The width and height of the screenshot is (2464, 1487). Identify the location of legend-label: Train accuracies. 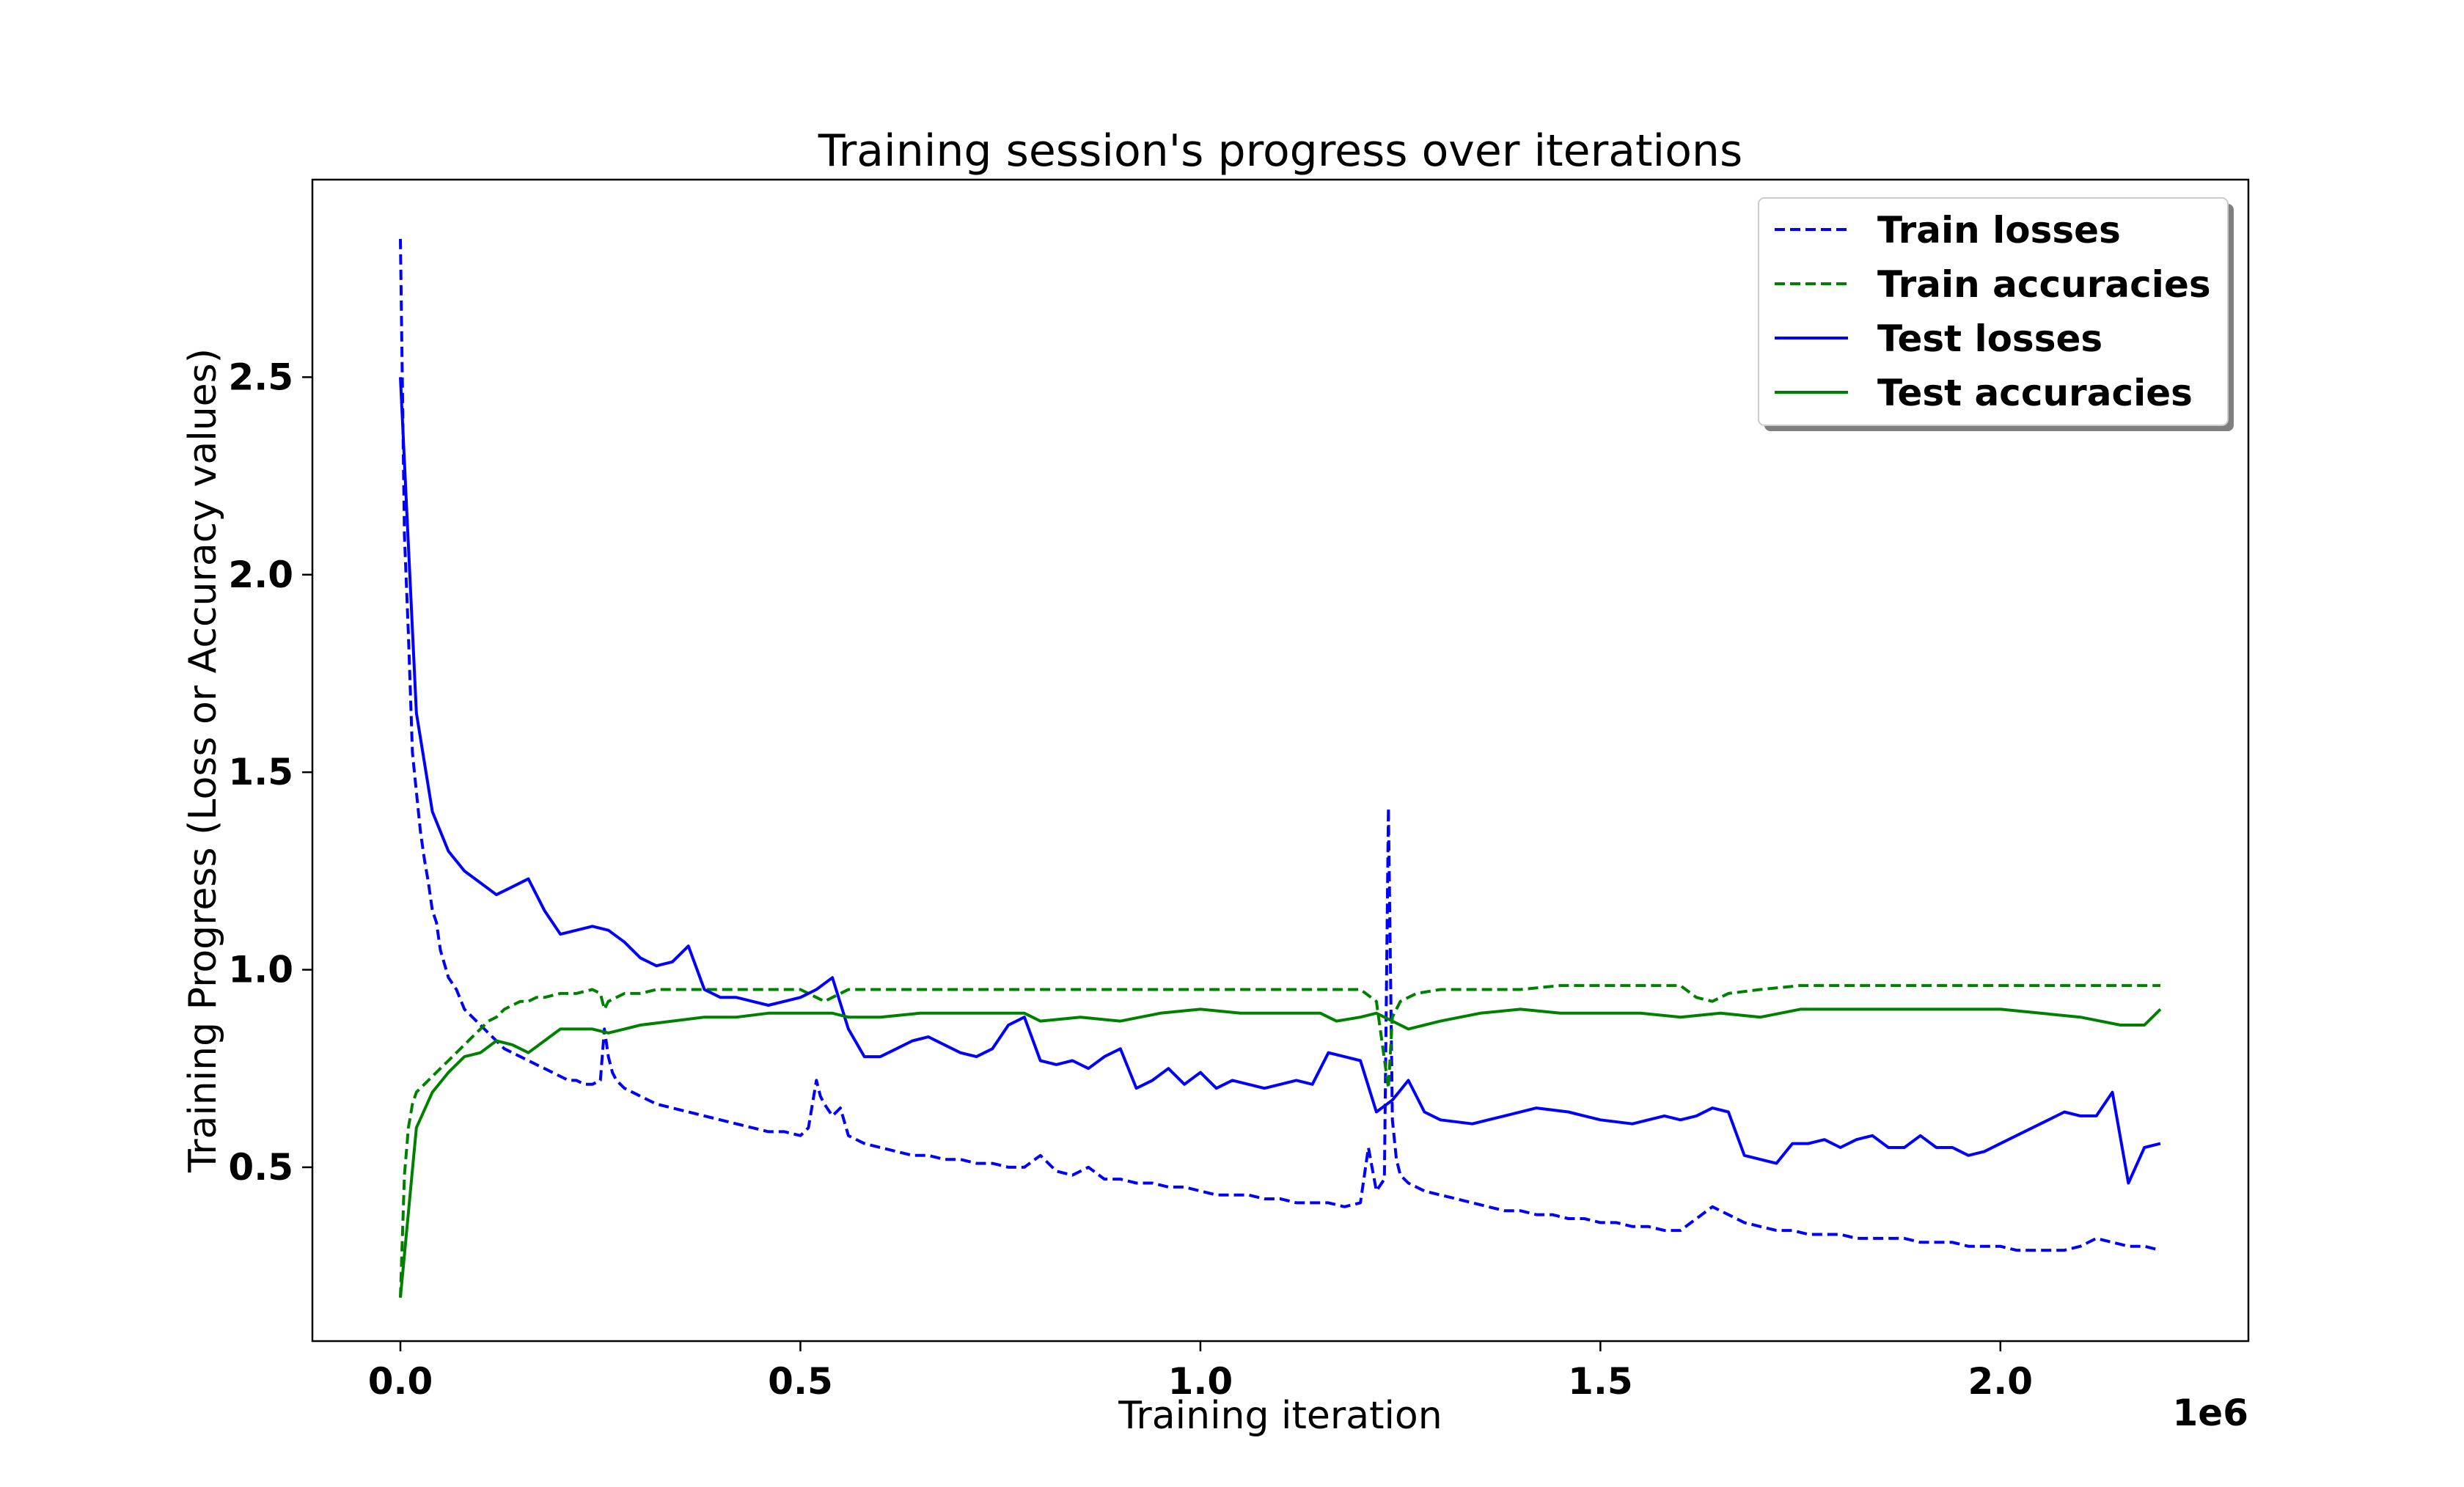
(2044, 284).